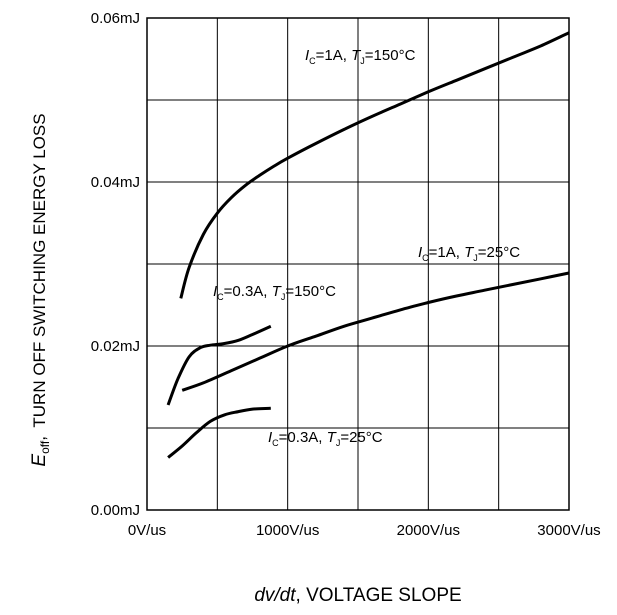 This screenshot has height=615, width=617. Describe the element at coordinates (357, 595) in the screenshot. I see `x-axis-title: dv/dt, VOLTAGE SLOPE` at that location.